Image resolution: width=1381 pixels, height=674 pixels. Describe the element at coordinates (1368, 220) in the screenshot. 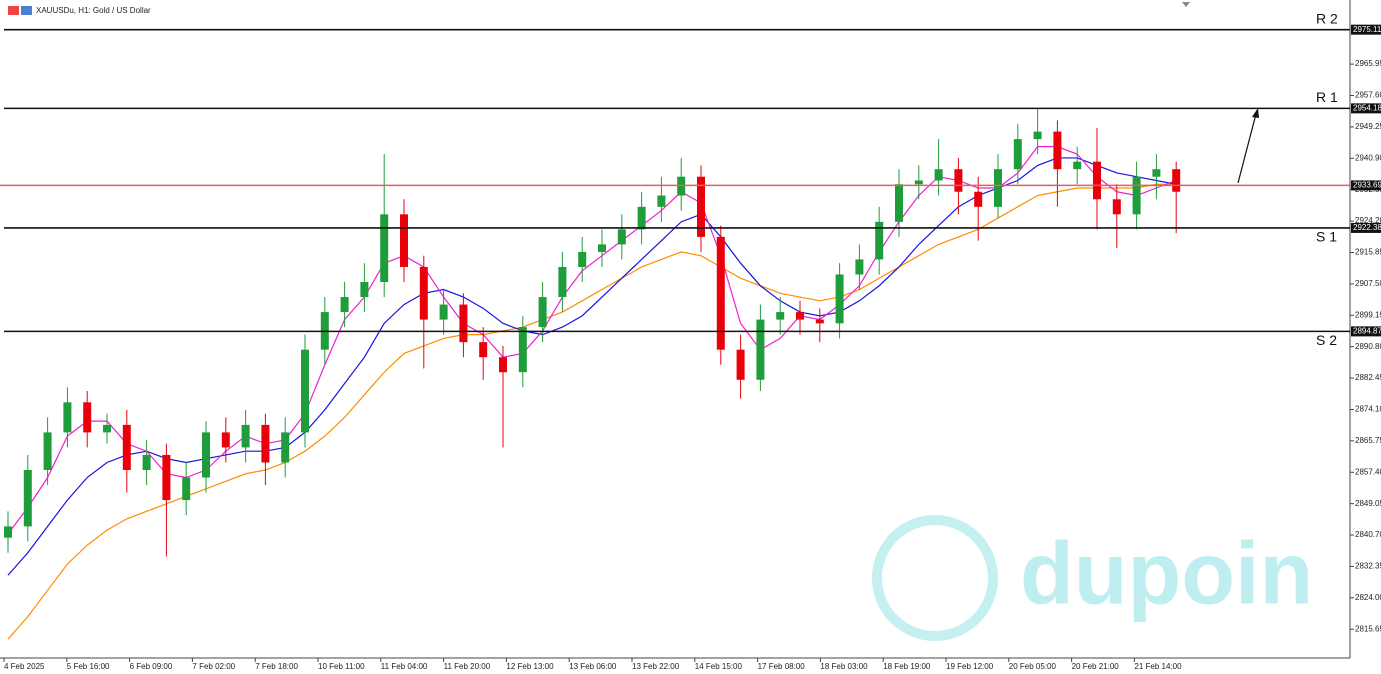

I see `y-tick-label: 2924.20` at that location.